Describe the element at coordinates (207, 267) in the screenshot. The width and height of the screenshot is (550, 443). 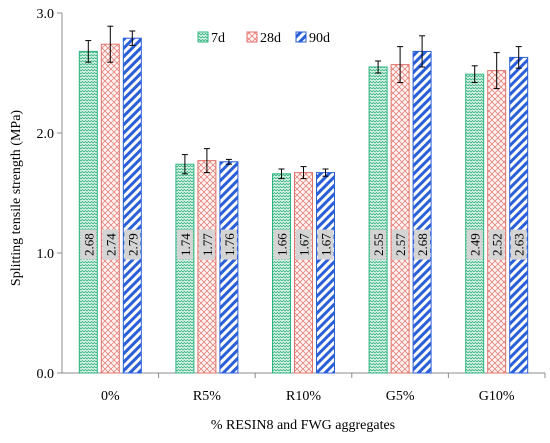
I see `bar-28d-R5%` at that location.